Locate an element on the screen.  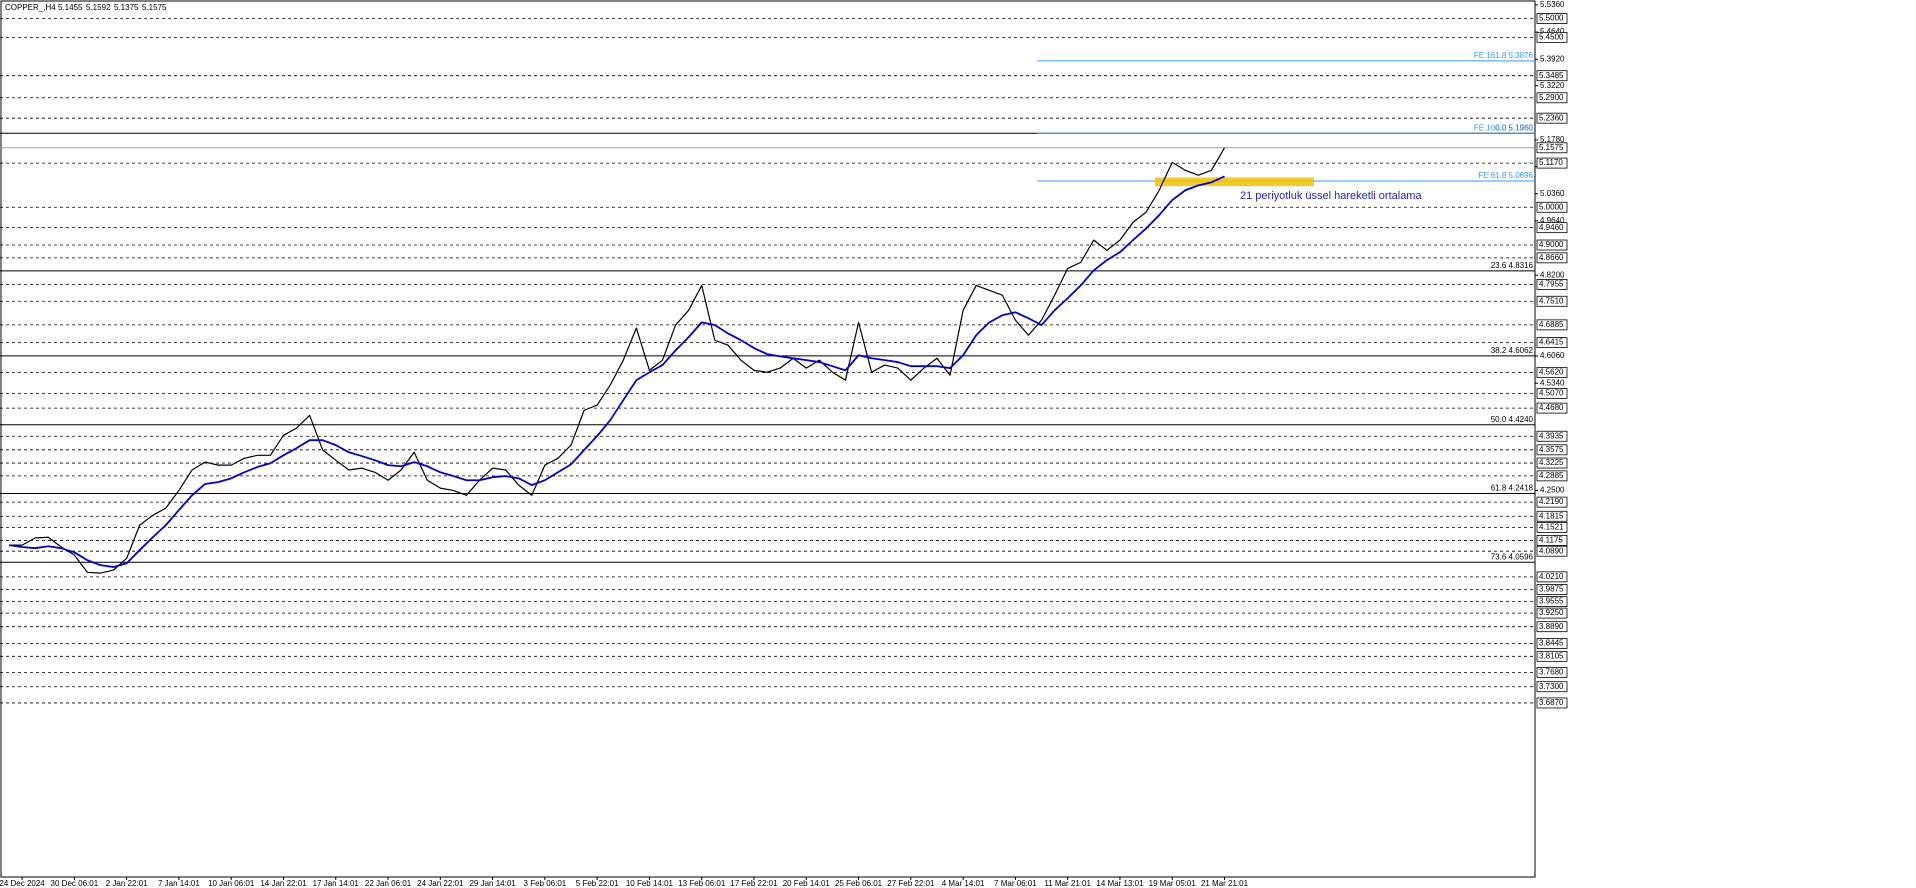
y-tick-label: 4.8200 is located at coordinates (1552, 274).